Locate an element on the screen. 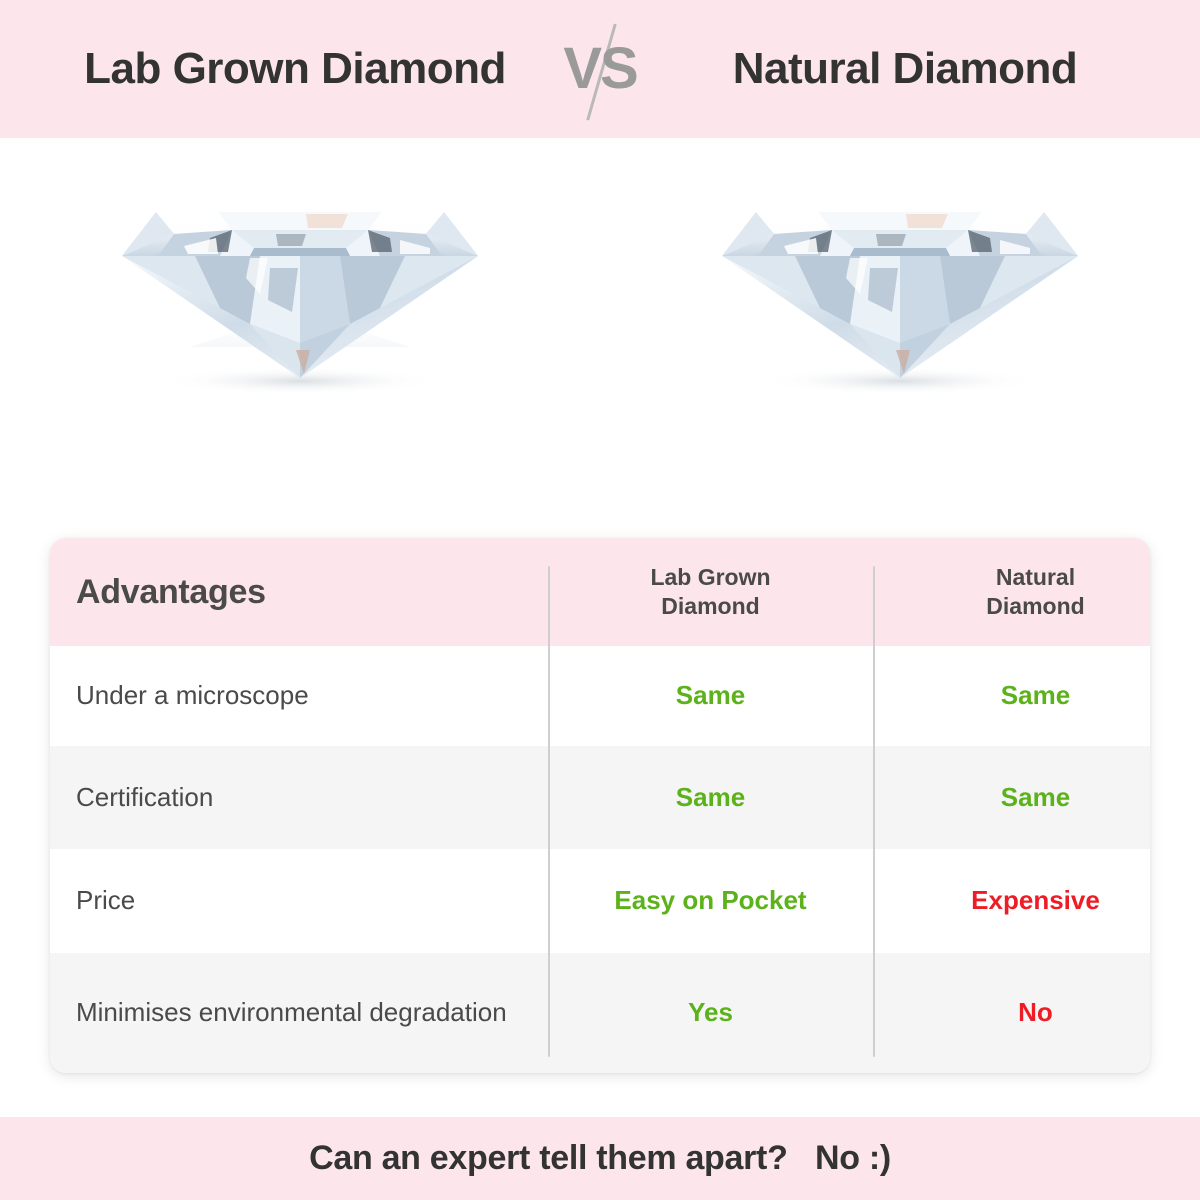  header-cell-lab-grown: Lab Grown Diamond is located at coordinates (710, 592).